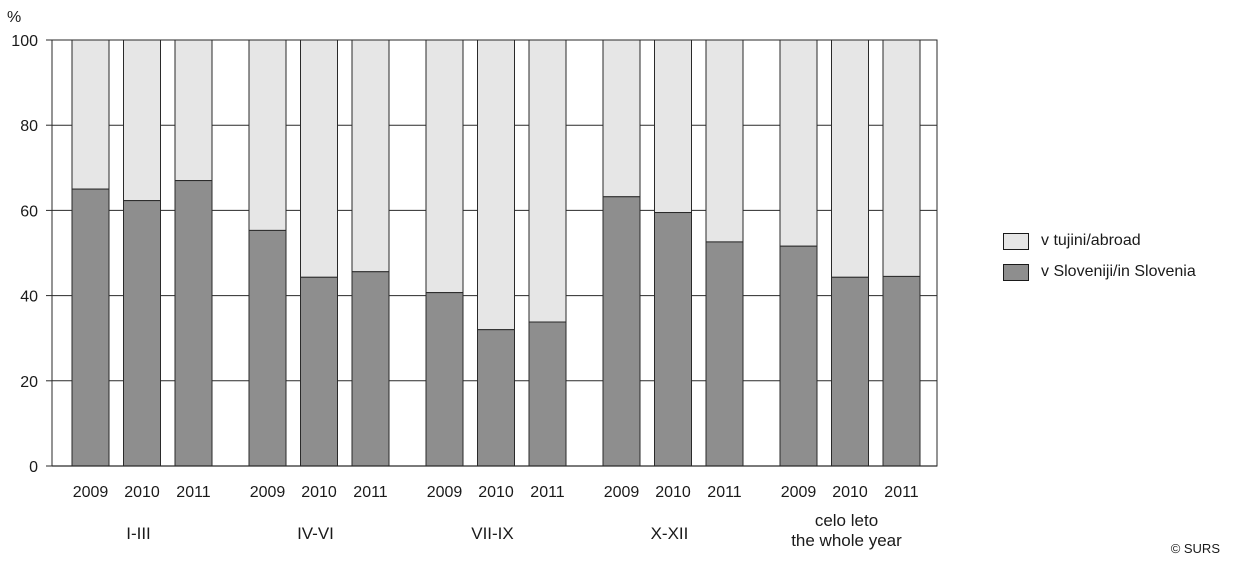 The image size is (1237, 562). I want to click on bar-slovenia-0-2011, so click(193, 323).